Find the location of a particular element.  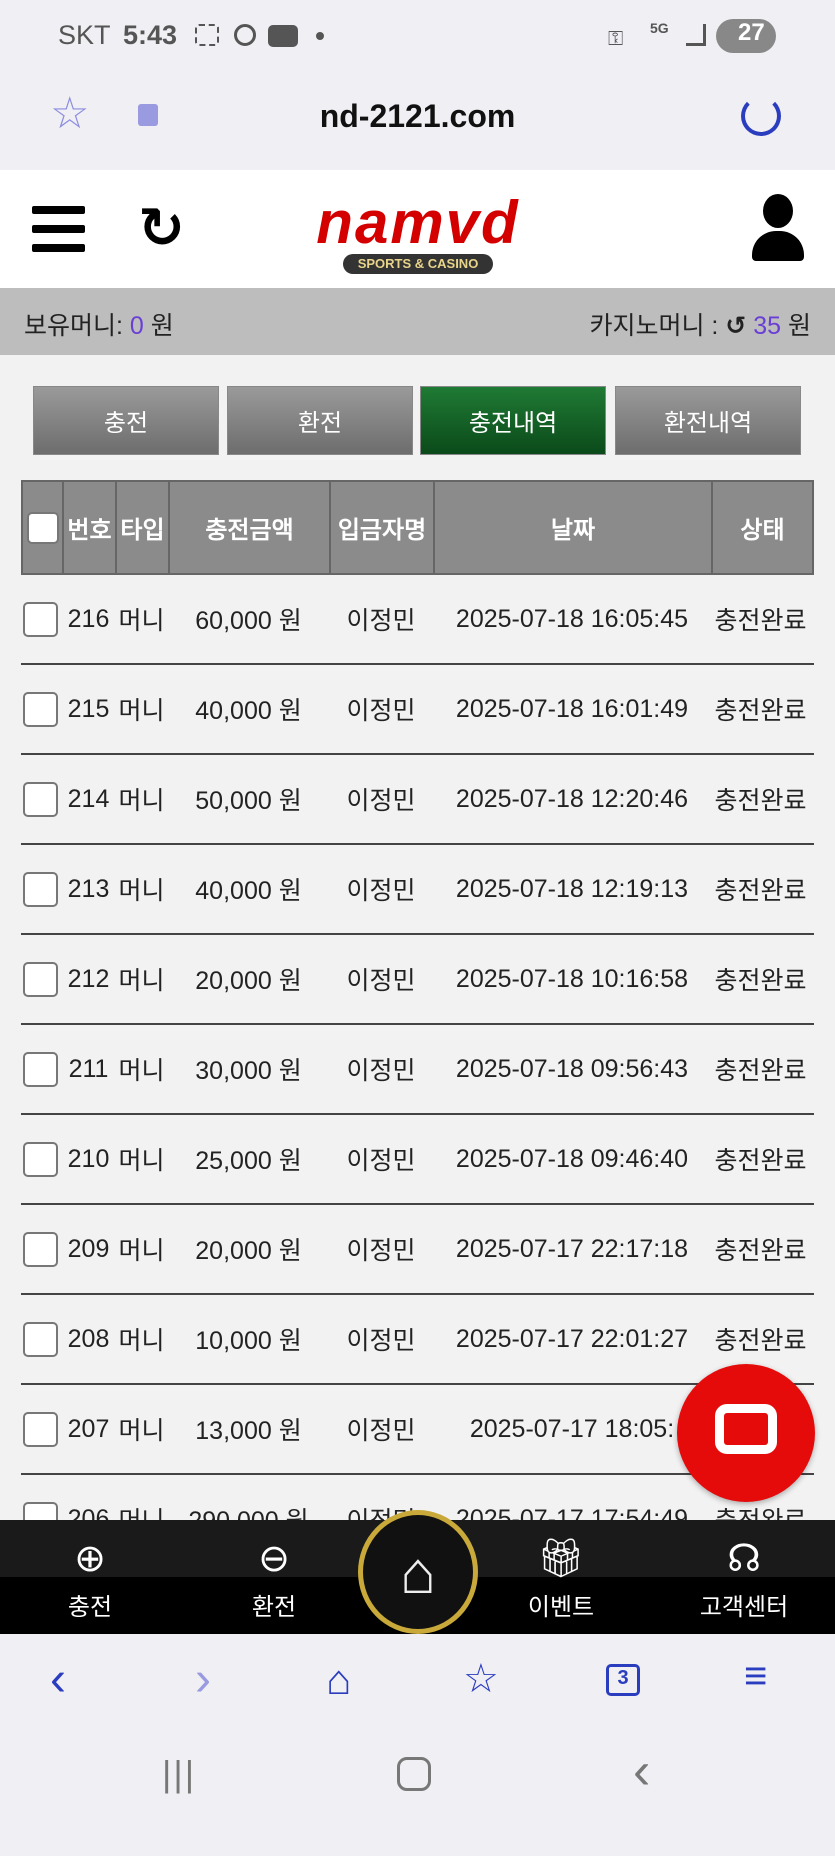

row-no: 207 is located at coordinates (88, 1428).